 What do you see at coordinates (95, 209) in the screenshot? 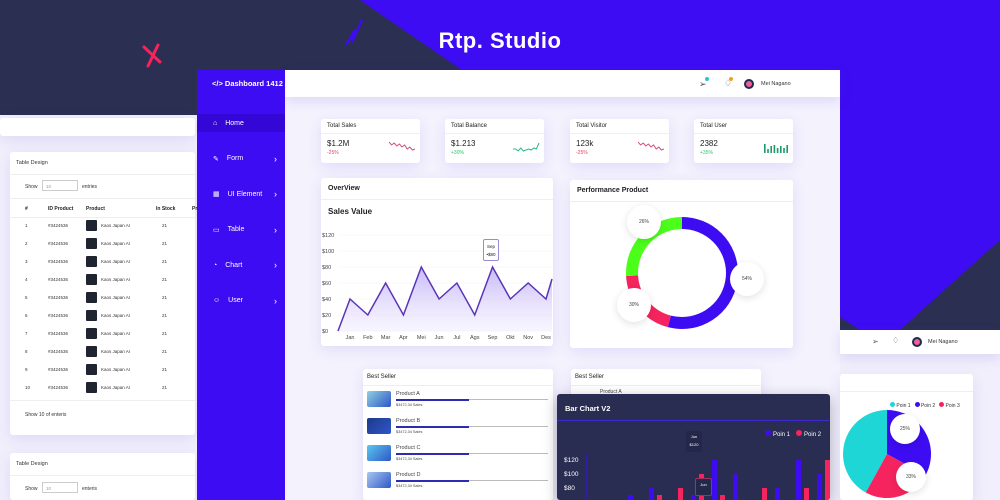
I see `col-product: Product` at bounding box center [95, 209].